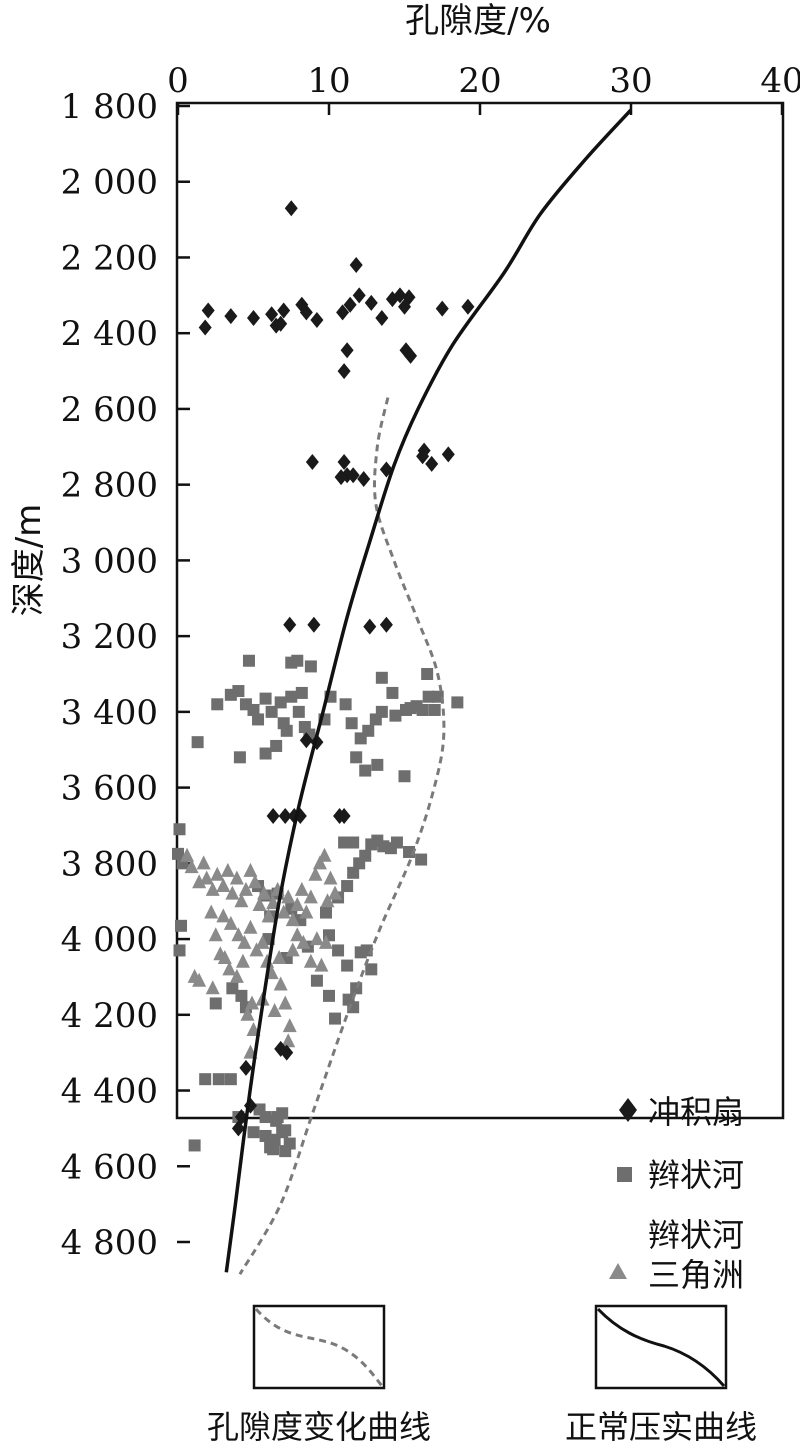 The height and width of the screenshot is (1454, 800). Describe the element at coordinates (661, 1427) in the screenshot. I see `compaction-curve-legend-label: 正常压实曲线` at that location.